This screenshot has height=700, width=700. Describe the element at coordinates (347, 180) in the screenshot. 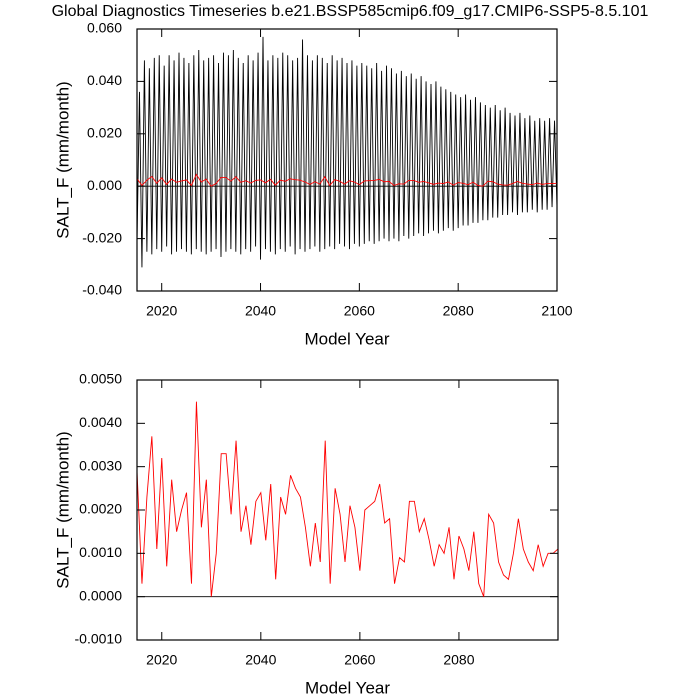

I see `data-line` at that location.